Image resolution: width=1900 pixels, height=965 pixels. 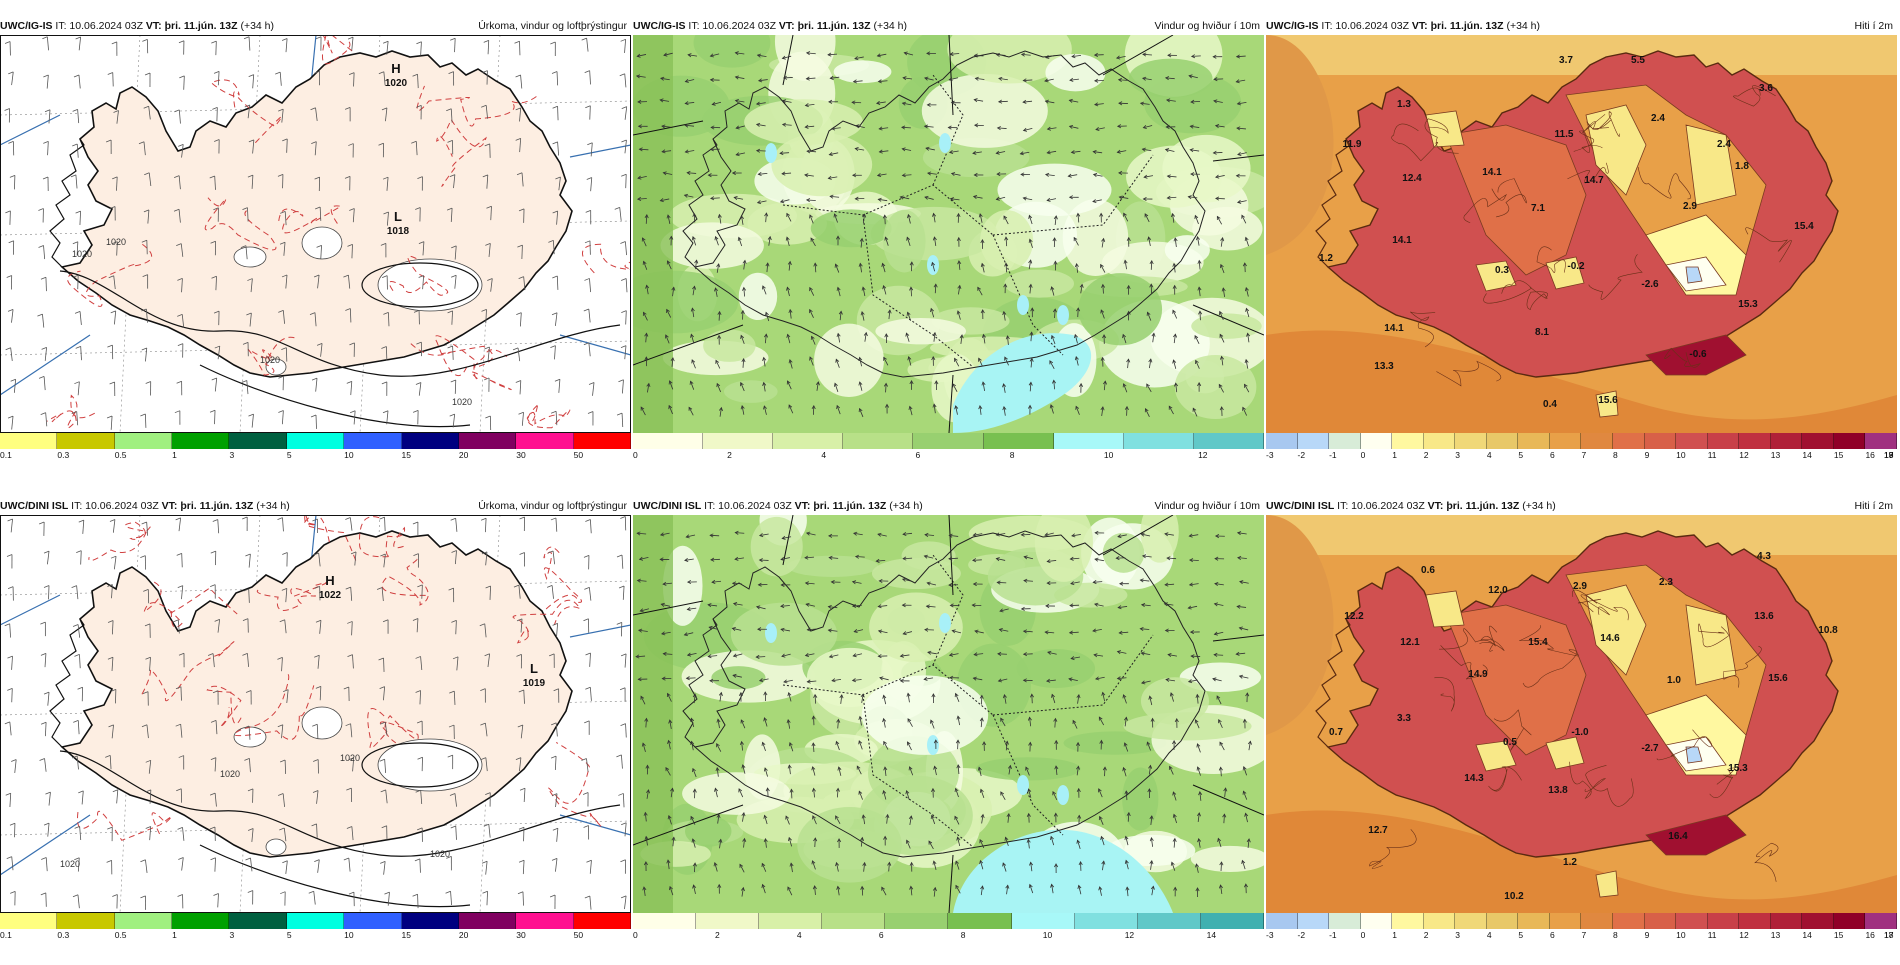 What do you see at coordinates (1724, 144) in the screenshot?
I see `temperature-label: 2.4` at bounding box center [1724, 144].